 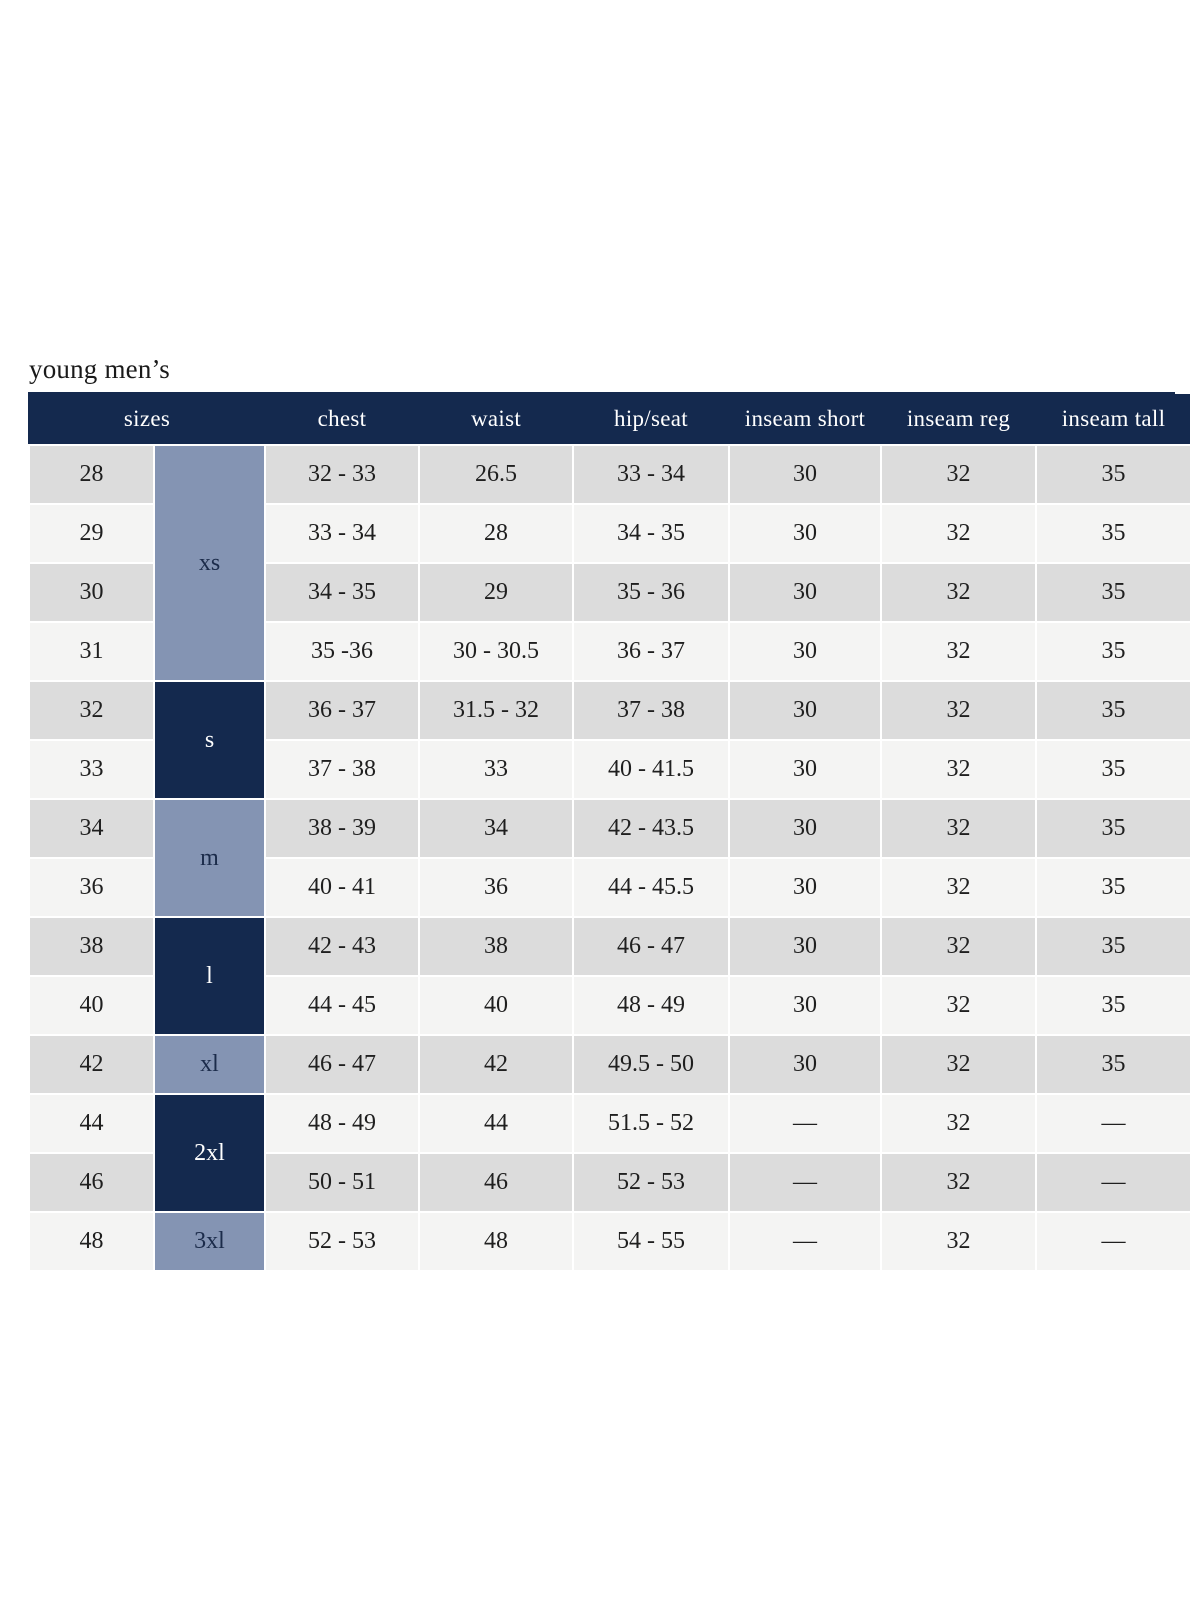 What do you see at coordinates (342, 1182) in the screenshot?
I see `chest-cell: 50 - 51` at bounding box center [342, 1182].